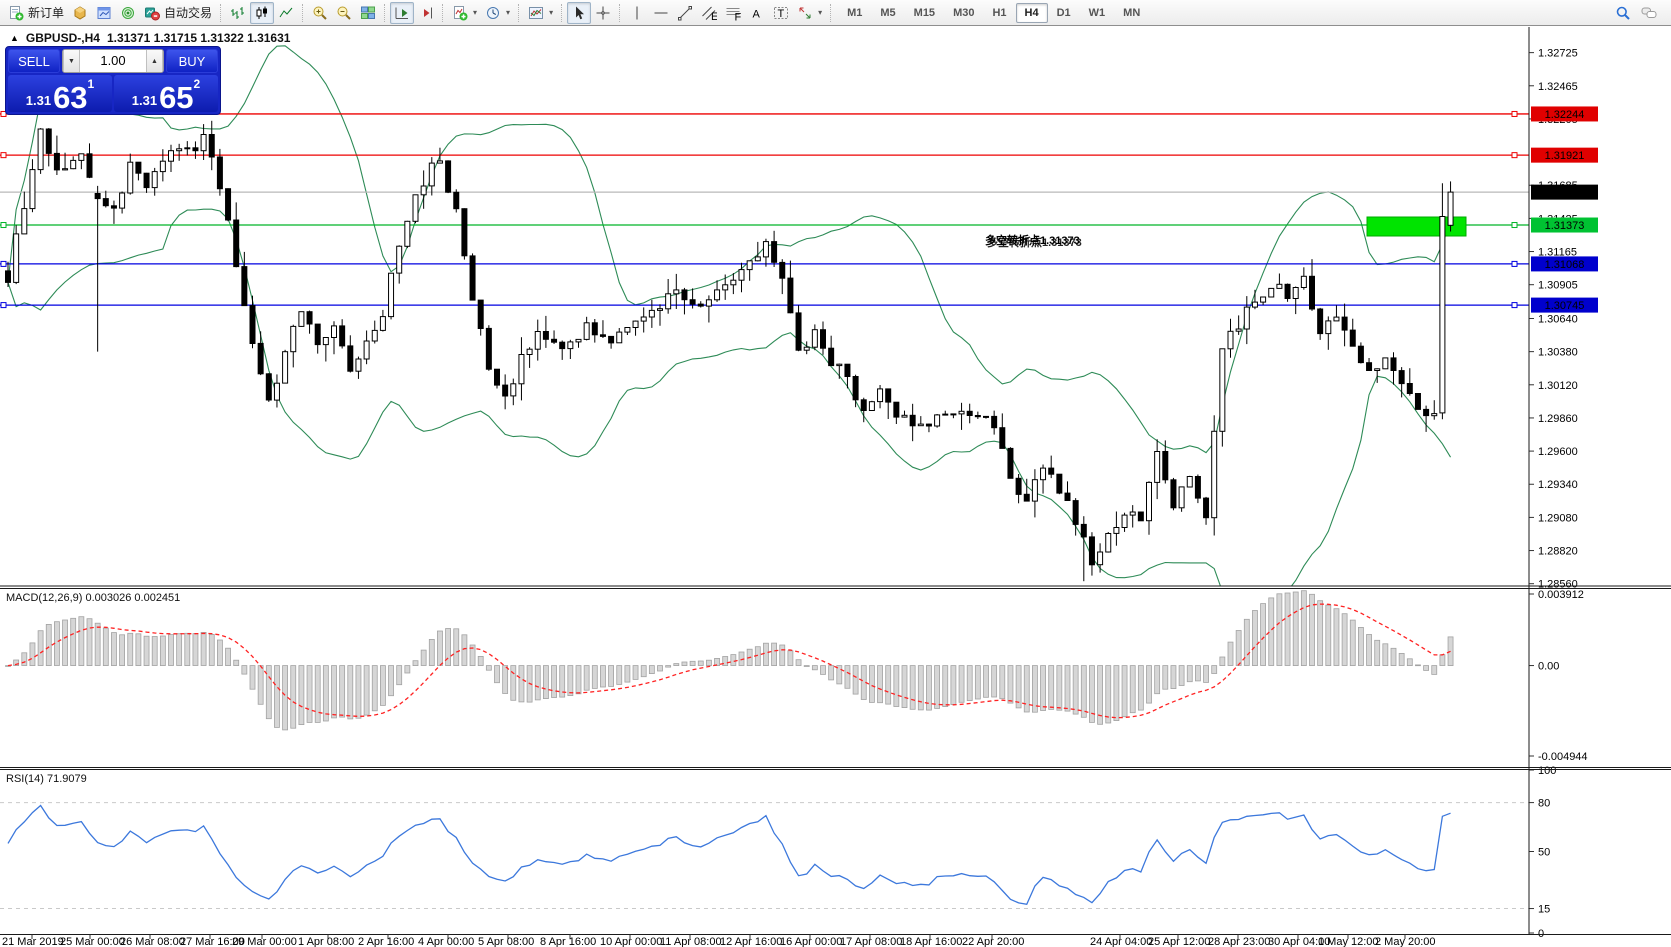 This screenshot has height=947, width=1671. What do you see at coordinates (1558, 319) in the screenshot?
I see `svg-text: 1.30640` at bounding box center [1558, 319].